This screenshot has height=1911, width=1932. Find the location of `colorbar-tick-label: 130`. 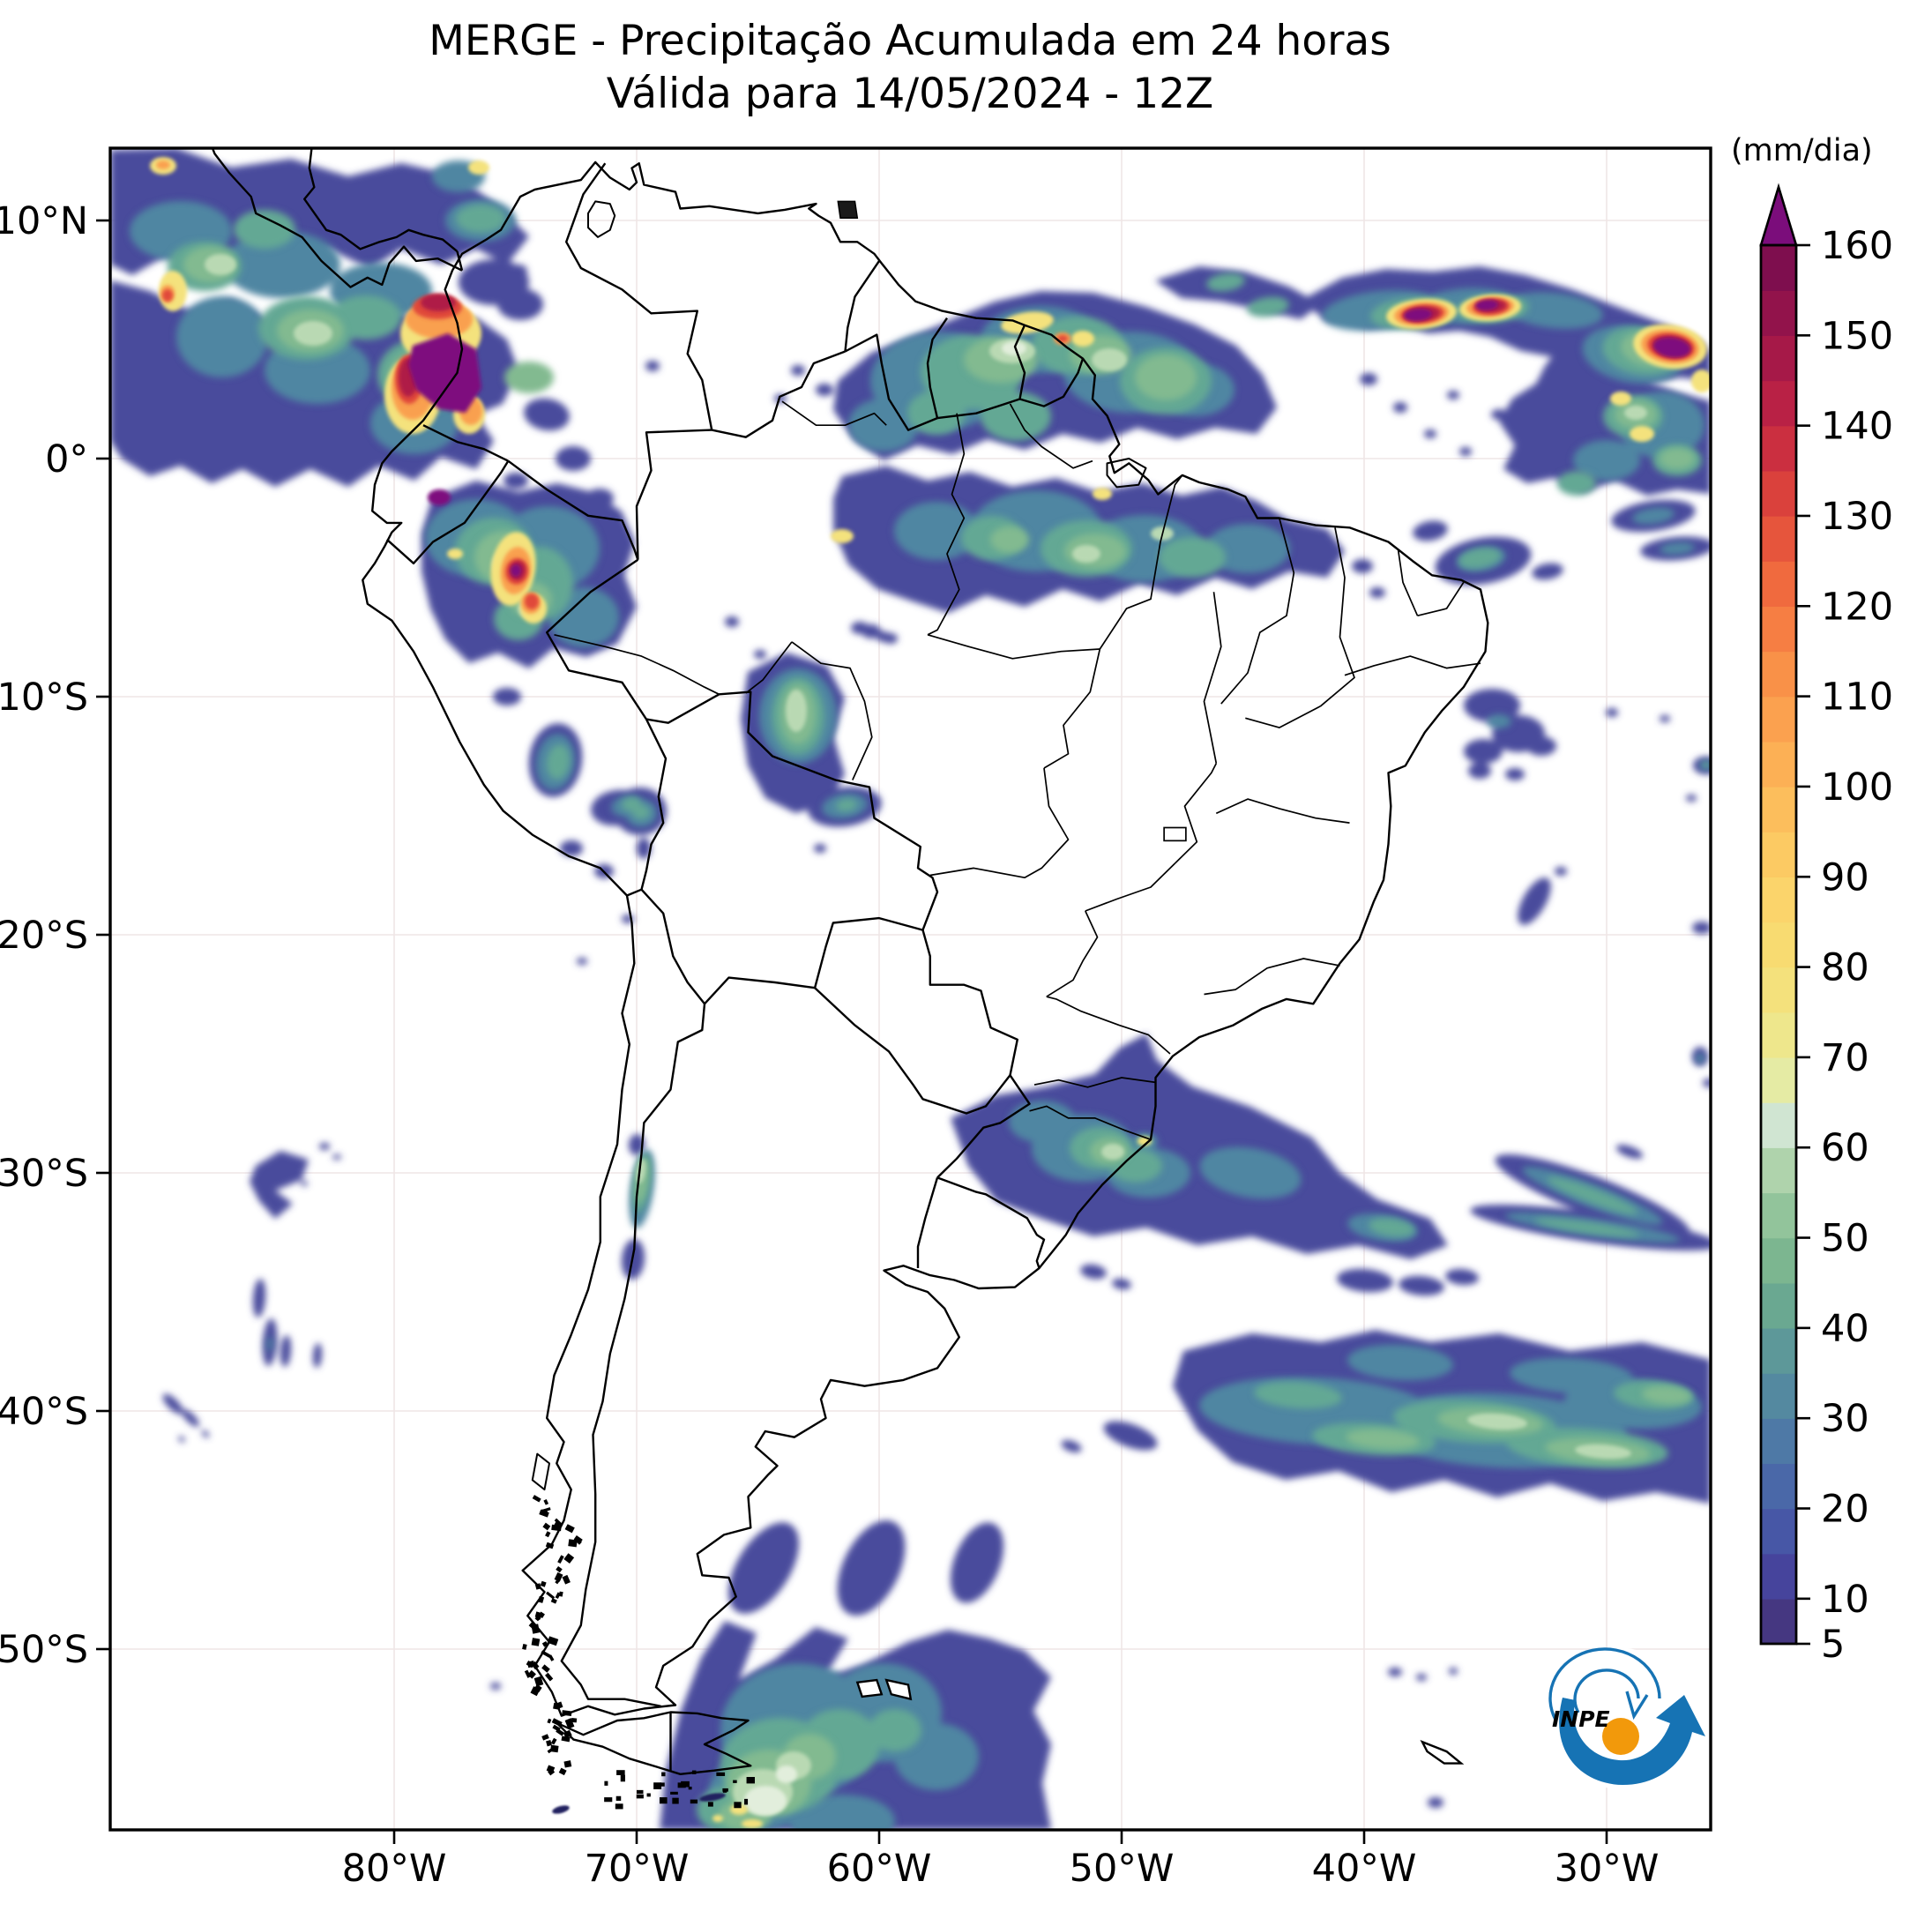

colorbar-tick-label: 130 is located at coordinates (1857, 517).